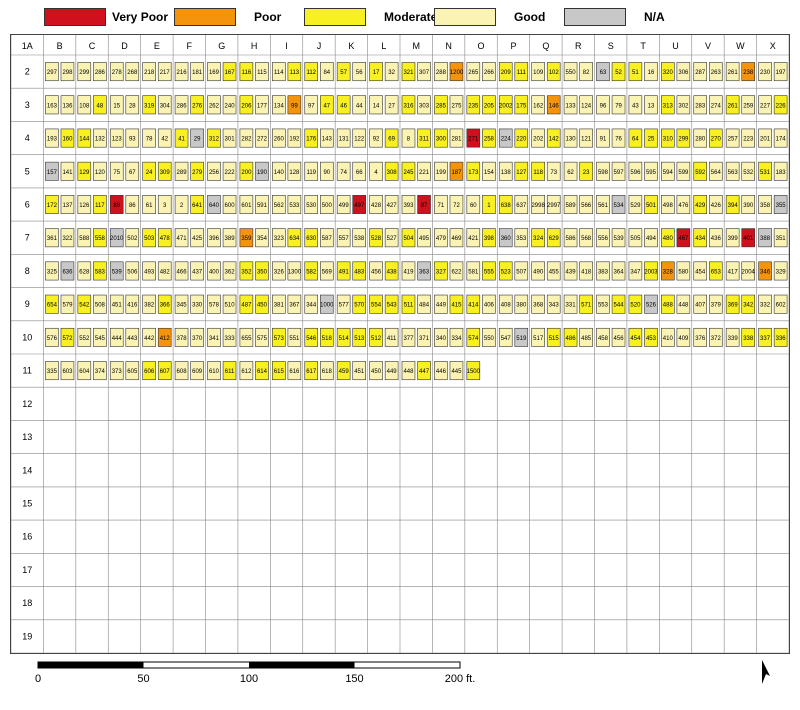  What do you see at coordinates (683, 239) in the screenshot?
I see `plot-number: 467` at bounding box center [683, 239].